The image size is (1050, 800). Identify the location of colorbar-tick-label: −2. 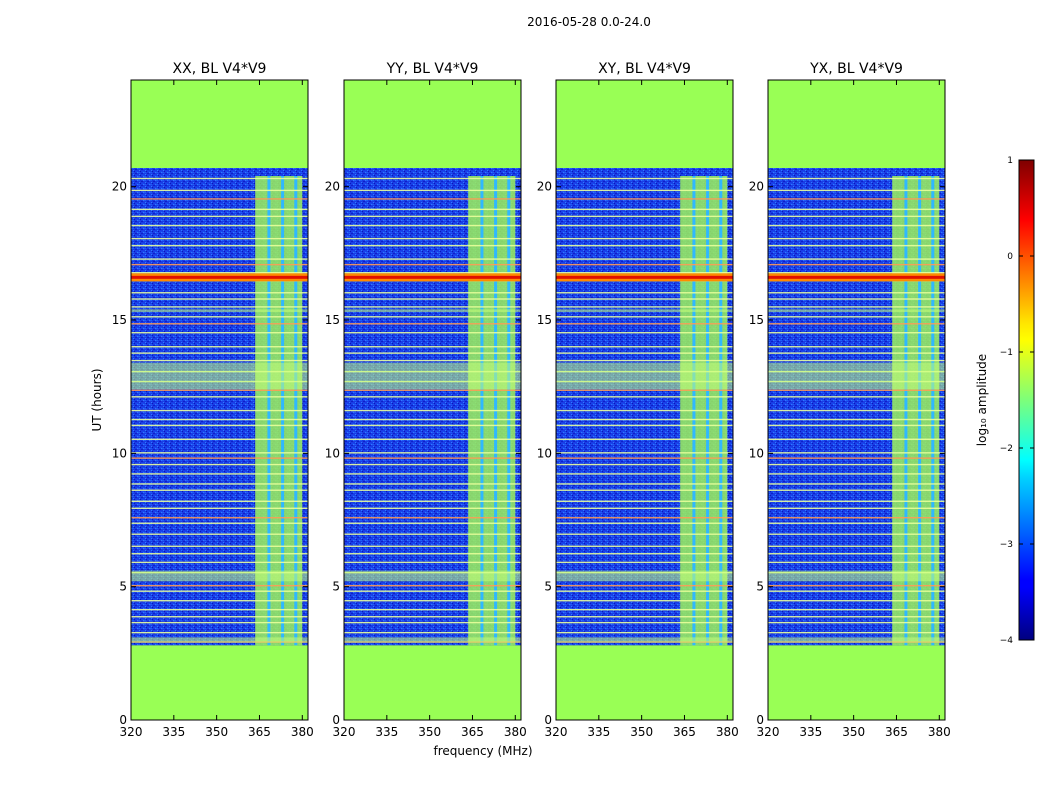
(1006, 449).